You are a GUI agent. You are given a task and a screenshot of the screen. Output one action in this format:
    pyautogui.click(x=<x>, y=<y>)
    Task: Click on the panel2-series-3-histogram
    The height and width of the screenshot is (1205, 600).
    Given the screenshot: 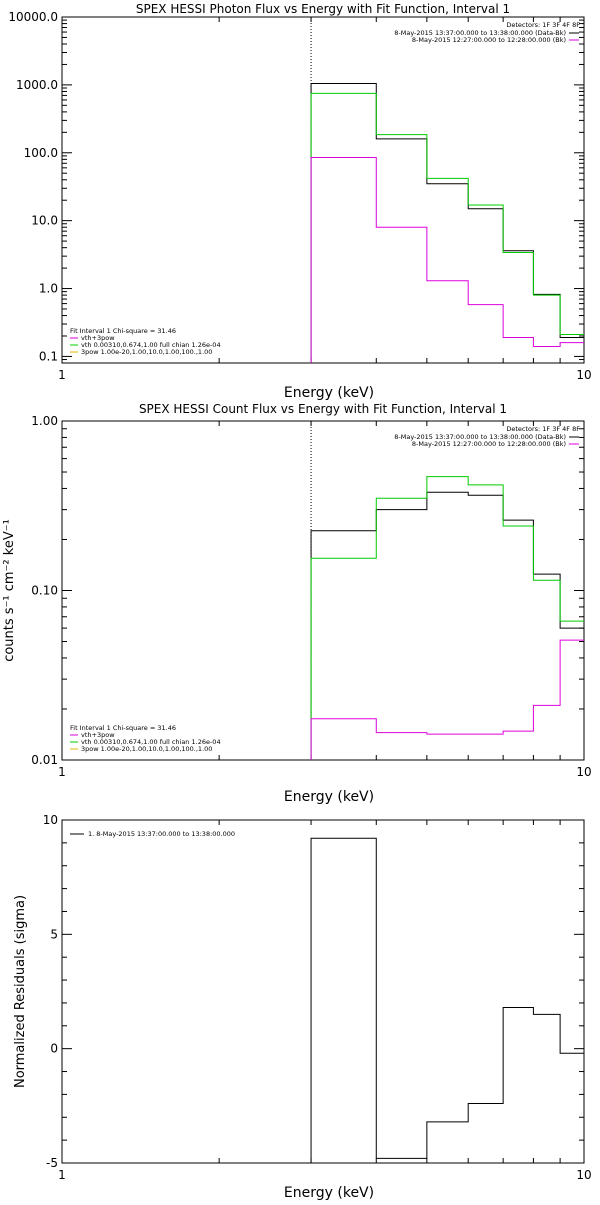 What is the action you would take?
    pyautogui.click(x=447, y=699)
    